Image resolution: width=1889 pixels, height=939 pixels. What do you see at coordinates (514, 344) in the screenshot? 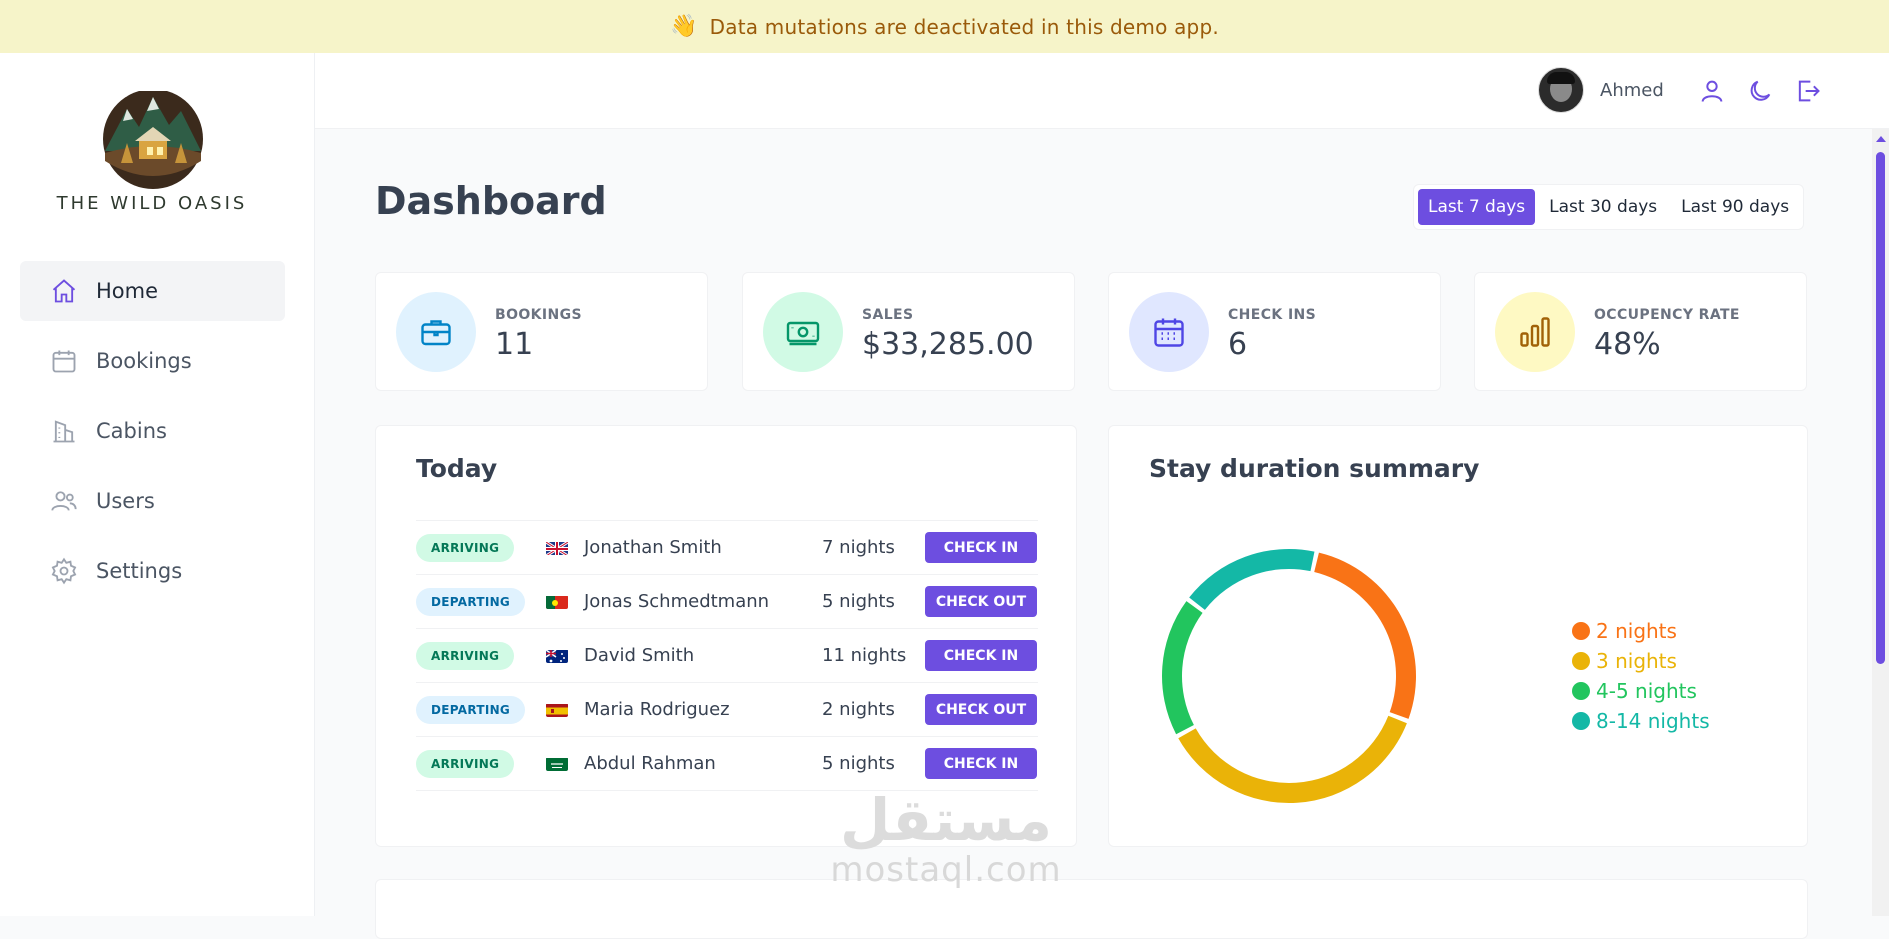
I see `stat-value: 11` at bounding box center [514, 344].